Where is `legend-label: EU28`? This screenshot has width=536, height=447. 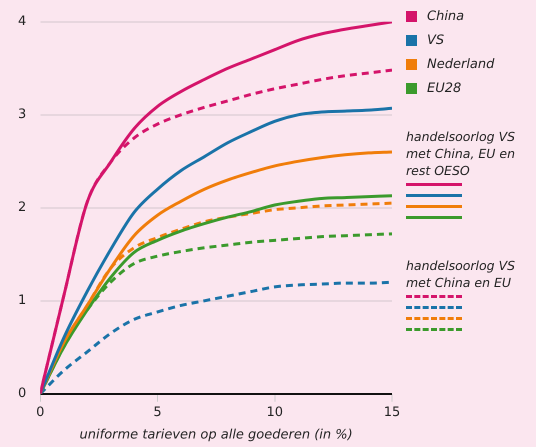
legend-label: EU28 is located at coordinates (444, 88).